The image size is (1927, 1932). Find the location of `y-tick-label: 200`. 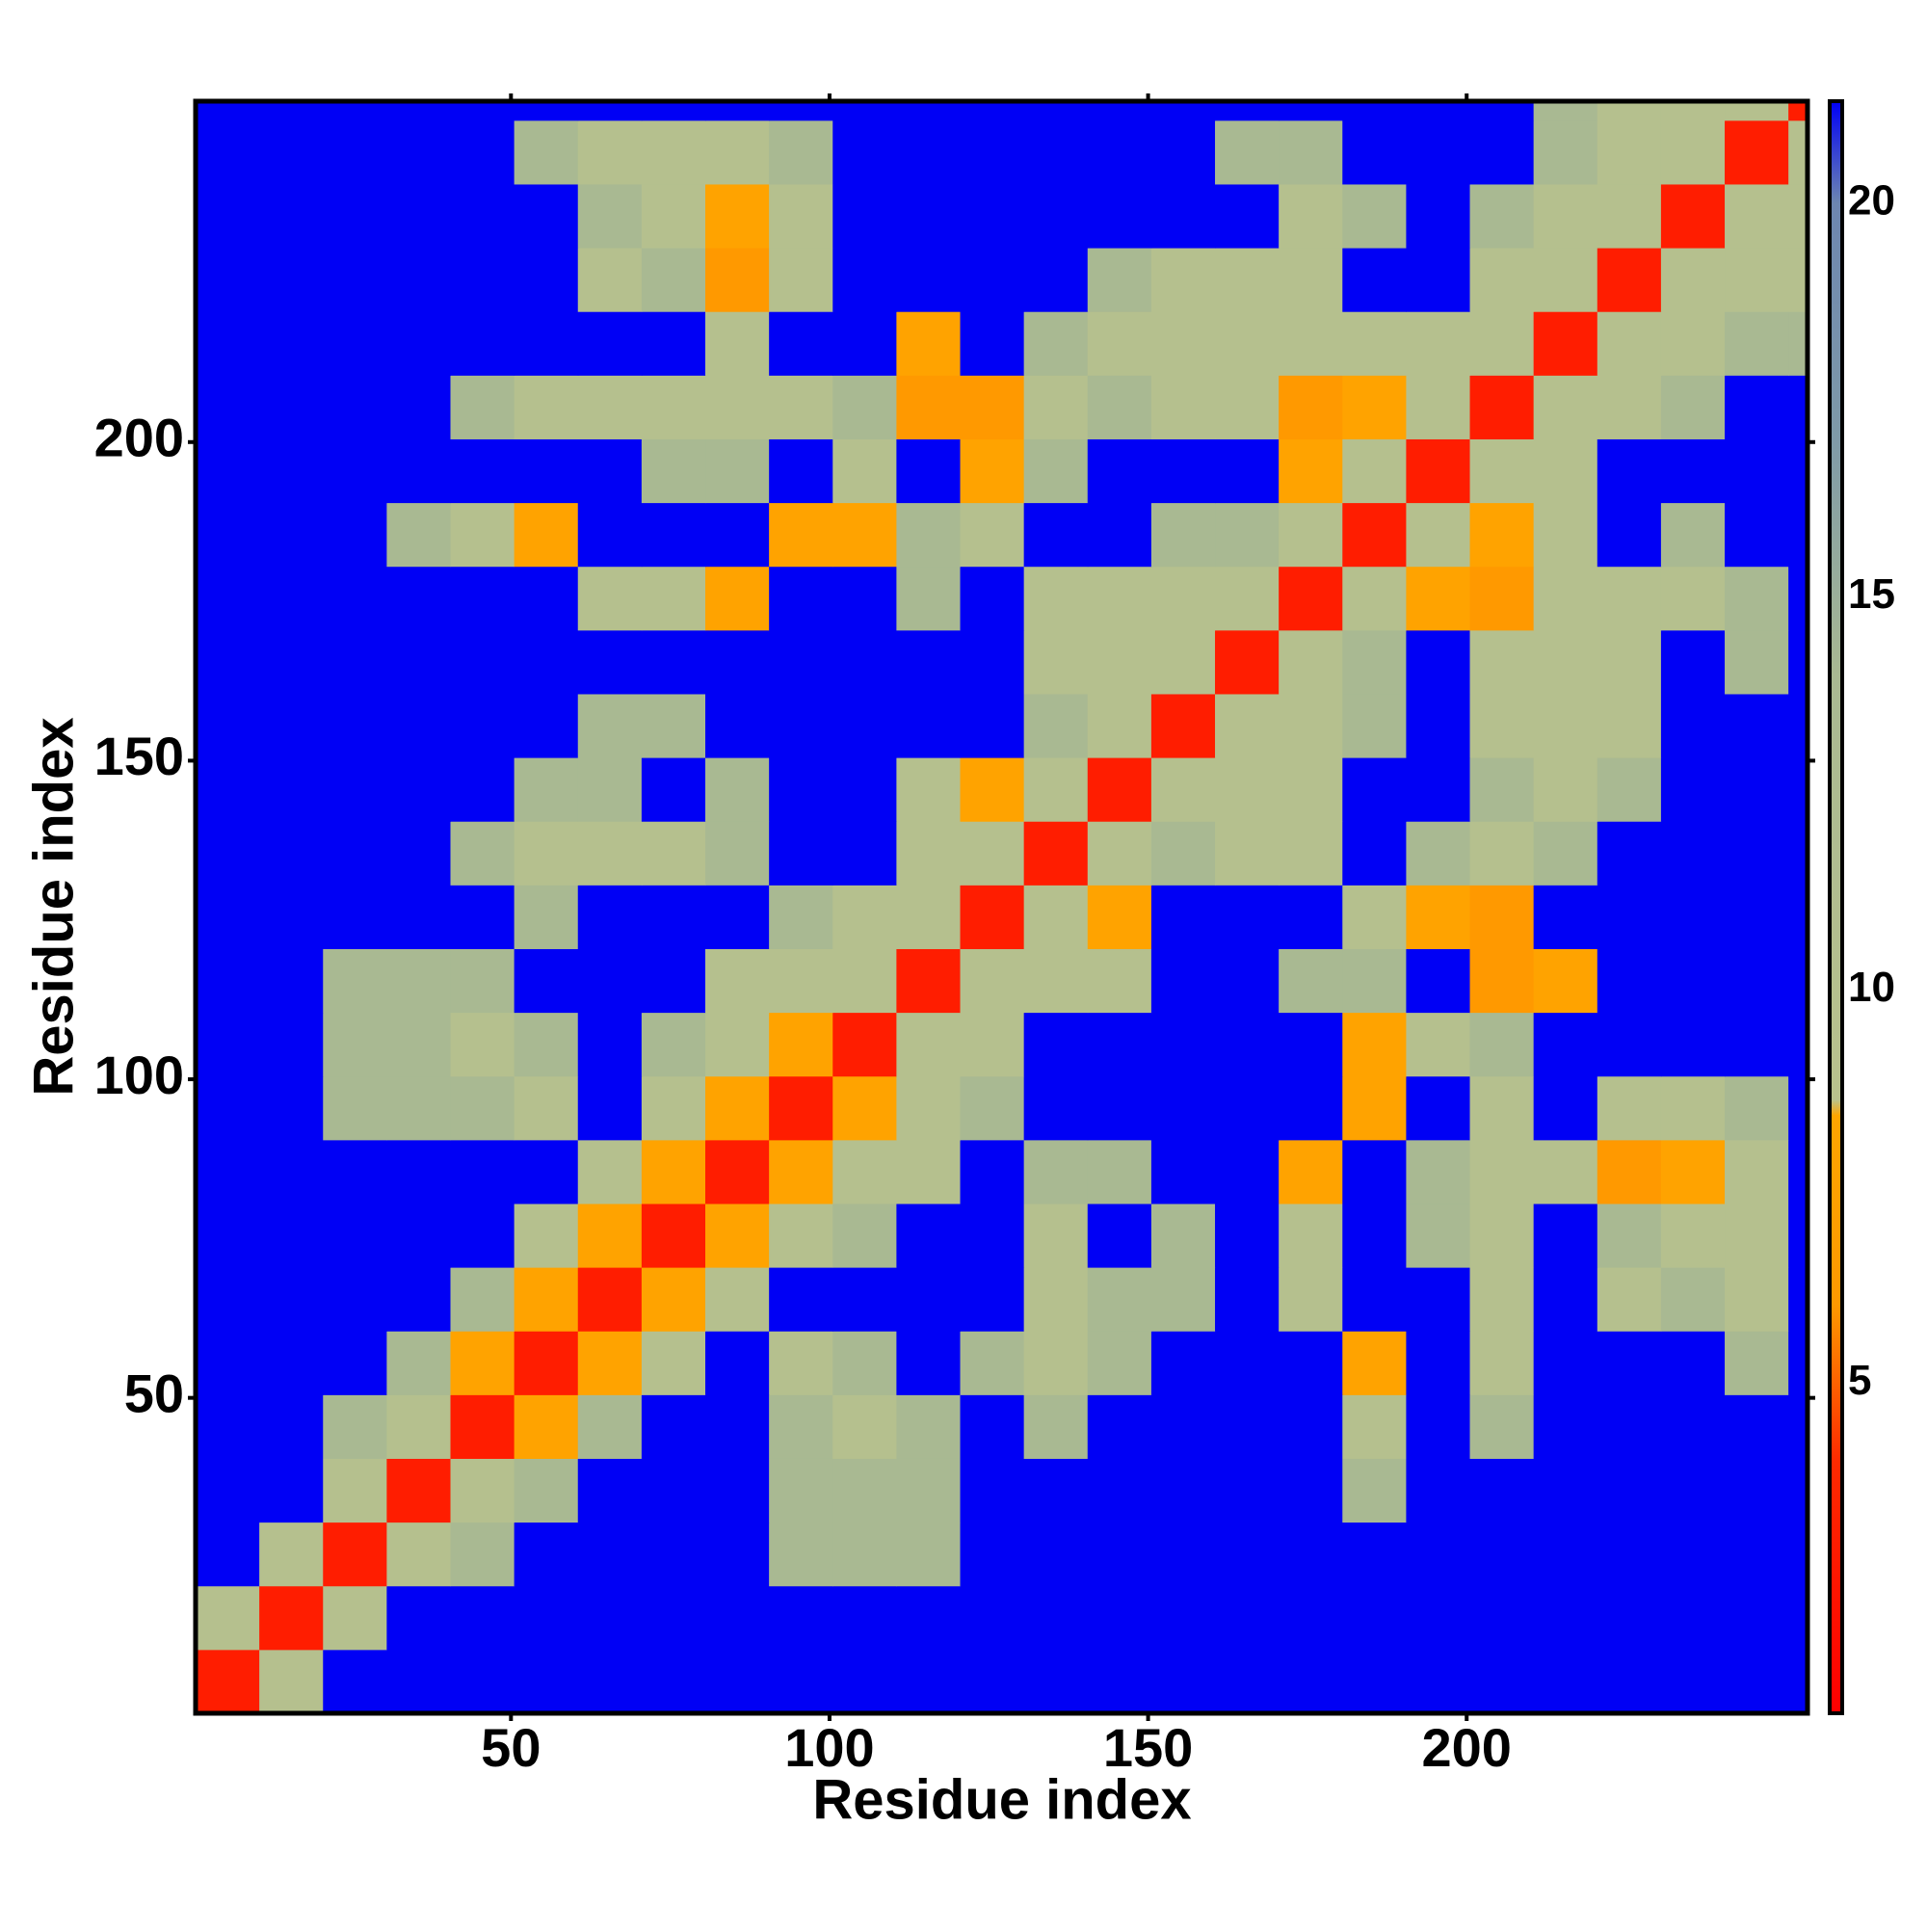

y-tick-label: 200 is located at coordinates (139, 438).